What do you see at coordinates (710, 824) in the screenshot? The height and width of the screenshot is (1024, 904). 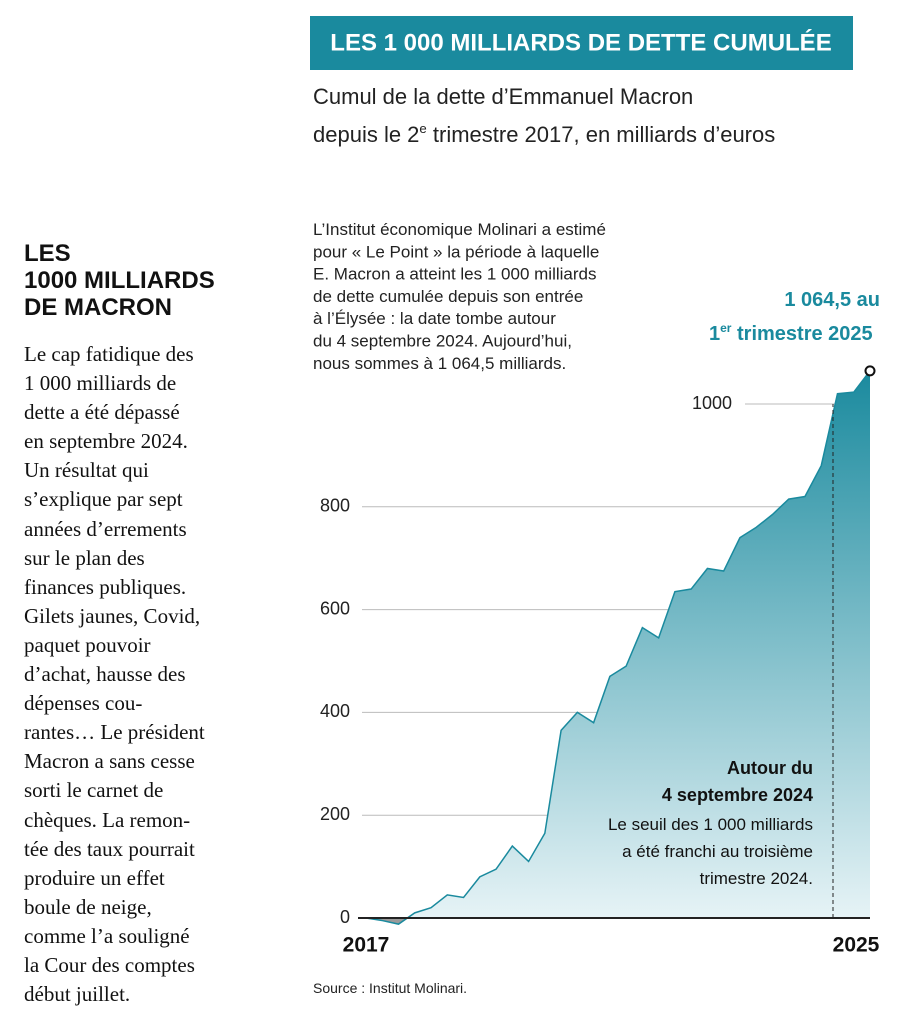 I see `event-text: Le seuil des 1 000 milliards` at bounding box center [710, 824].